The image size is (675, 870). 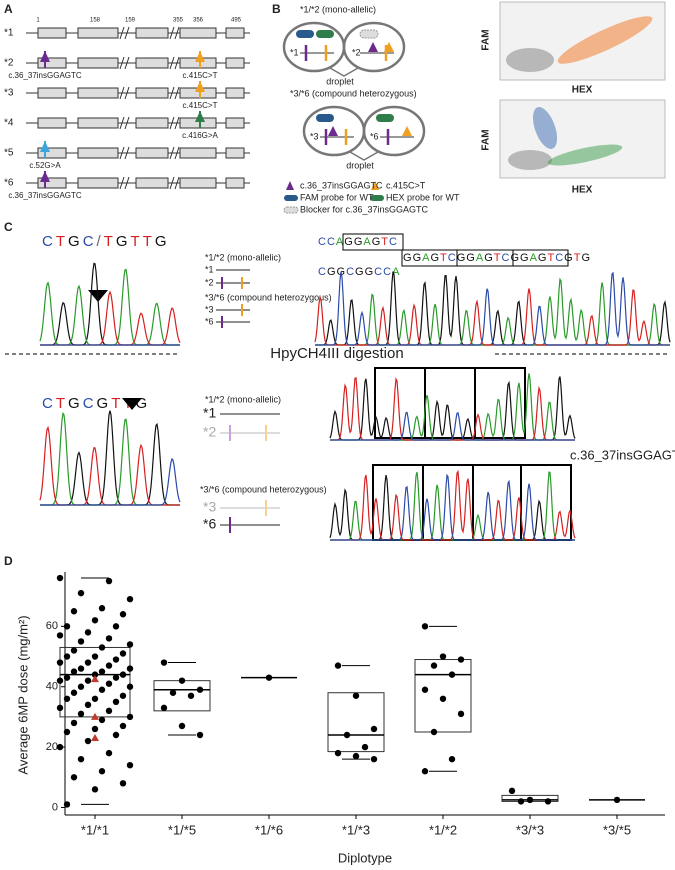 What do you see at coordinates (337, 197) in the screenshot?
I see `legend-entry: FAM probe for WT` at bounding box center [337, 197].